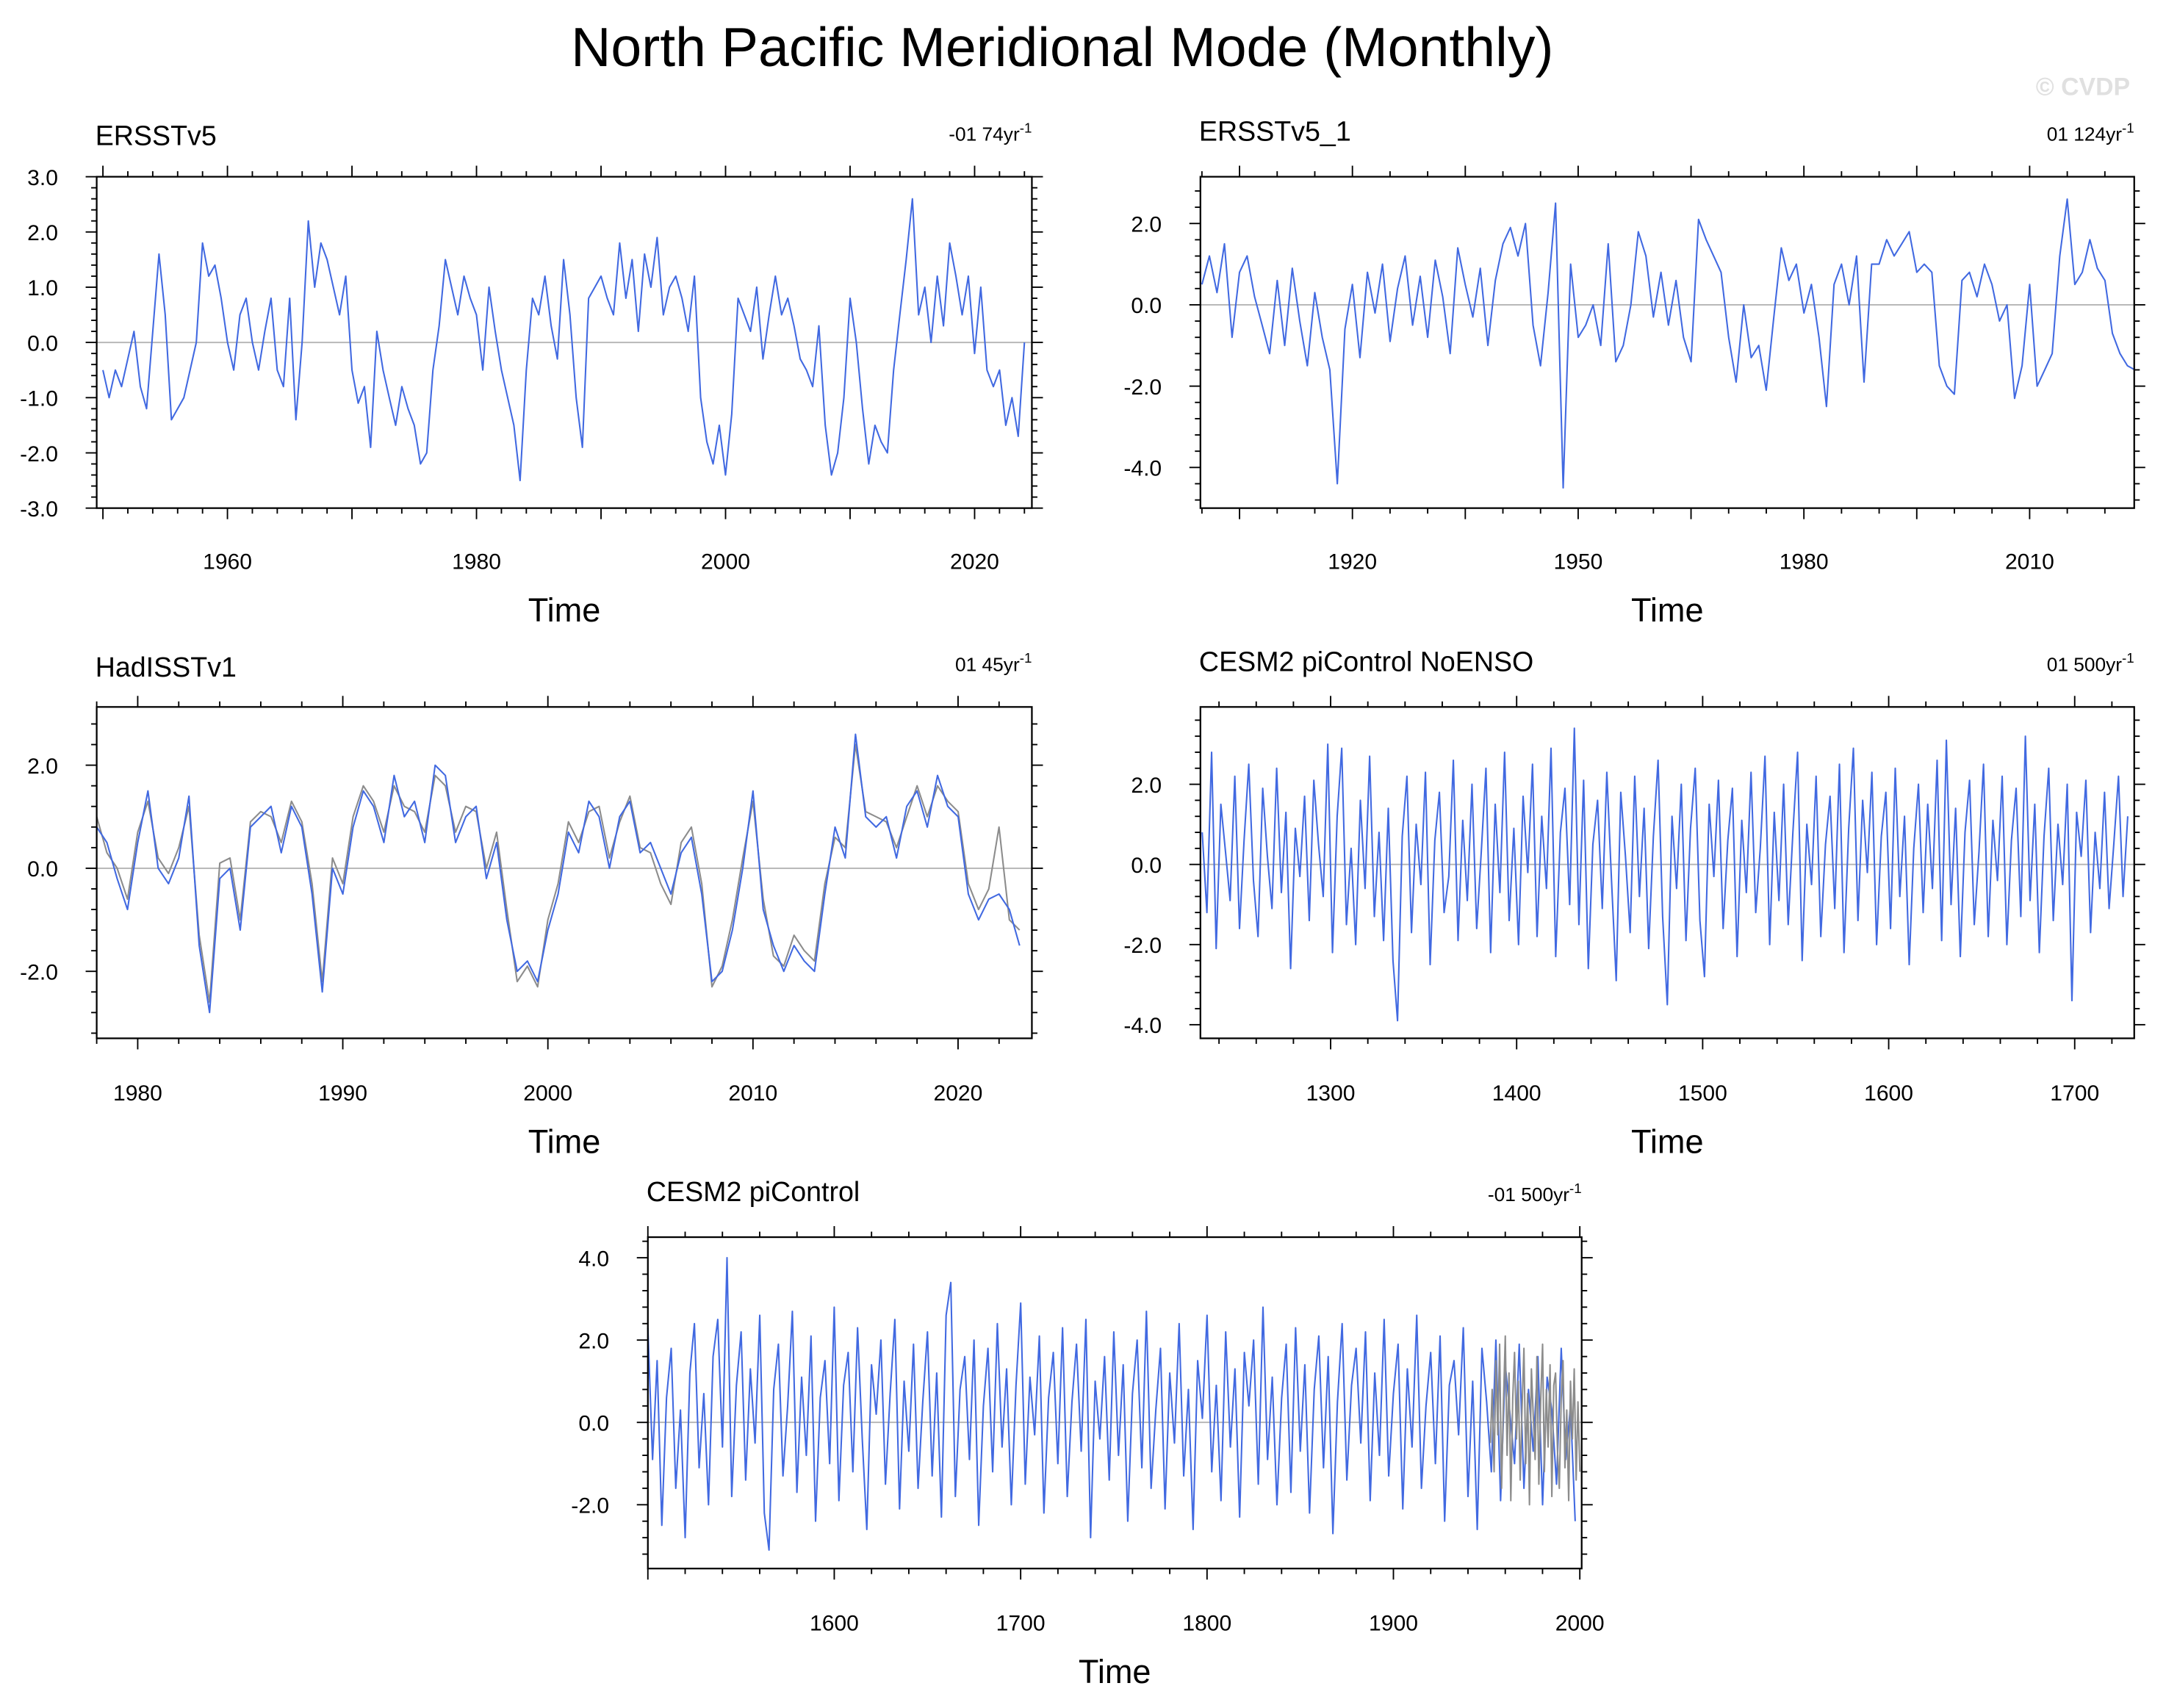 The image size is (2166, 1708). I want to click on x-tick-label: 1950, so click(1578, 561).